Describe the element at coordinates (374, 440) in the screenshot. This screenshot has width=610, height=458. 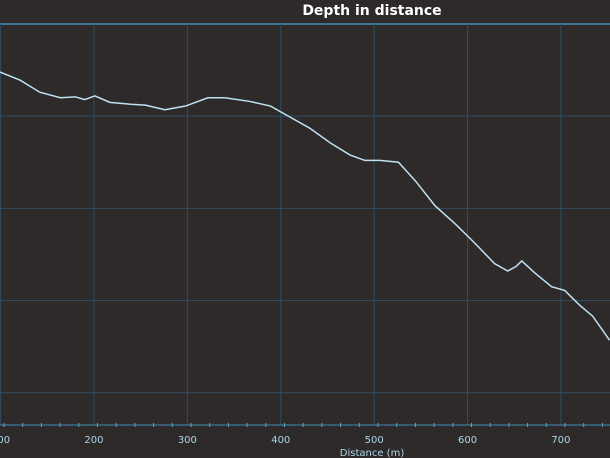
I see `x-tick-label: 500` at that location.